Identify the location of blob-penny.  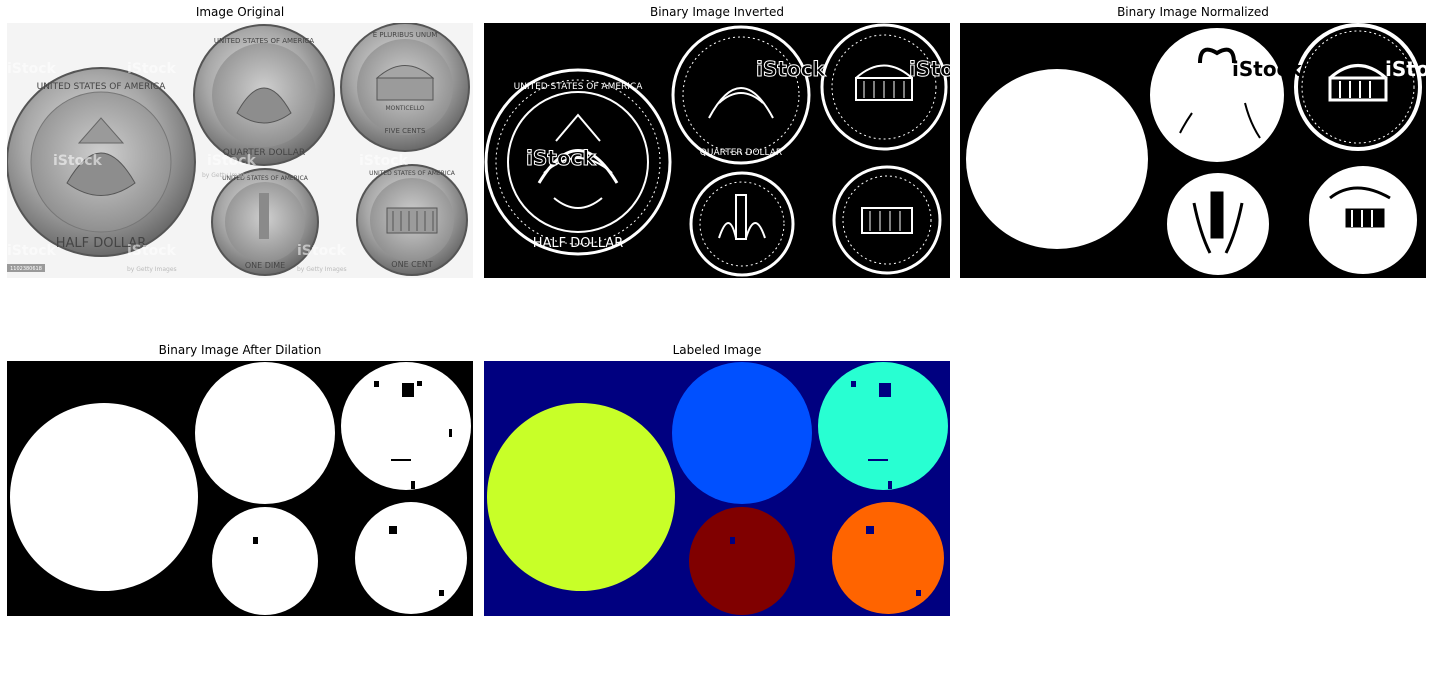
(411, 558).